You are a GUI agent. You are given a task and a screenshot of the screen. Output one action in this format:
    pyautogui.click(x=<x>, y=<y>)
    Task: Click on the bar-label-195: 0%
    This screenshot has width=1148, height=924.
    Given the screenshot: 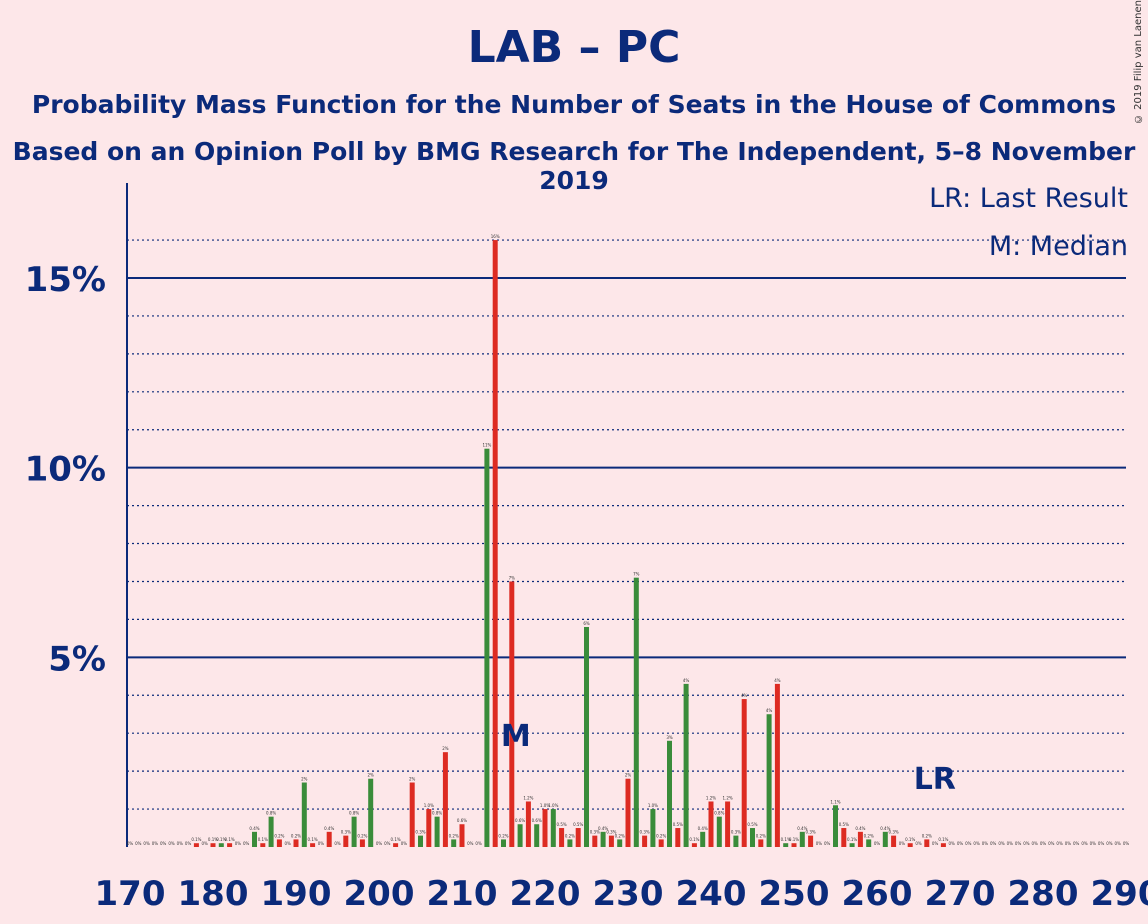 What is the action you would take?
    pyautogui.click(x=337, y=843)
    